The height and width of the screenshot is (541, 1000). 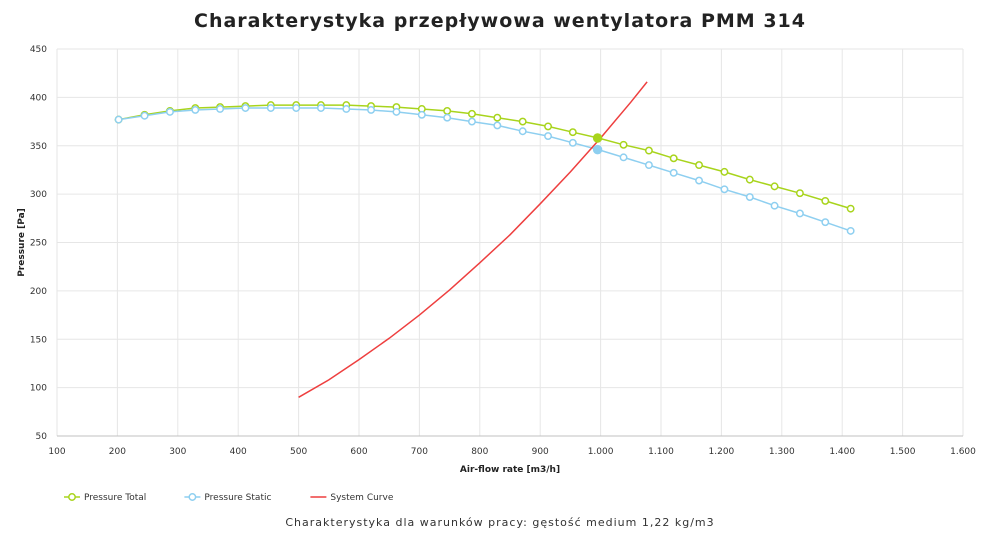 I want to click on legend-label: System Curve, so click(x=361, y=498).